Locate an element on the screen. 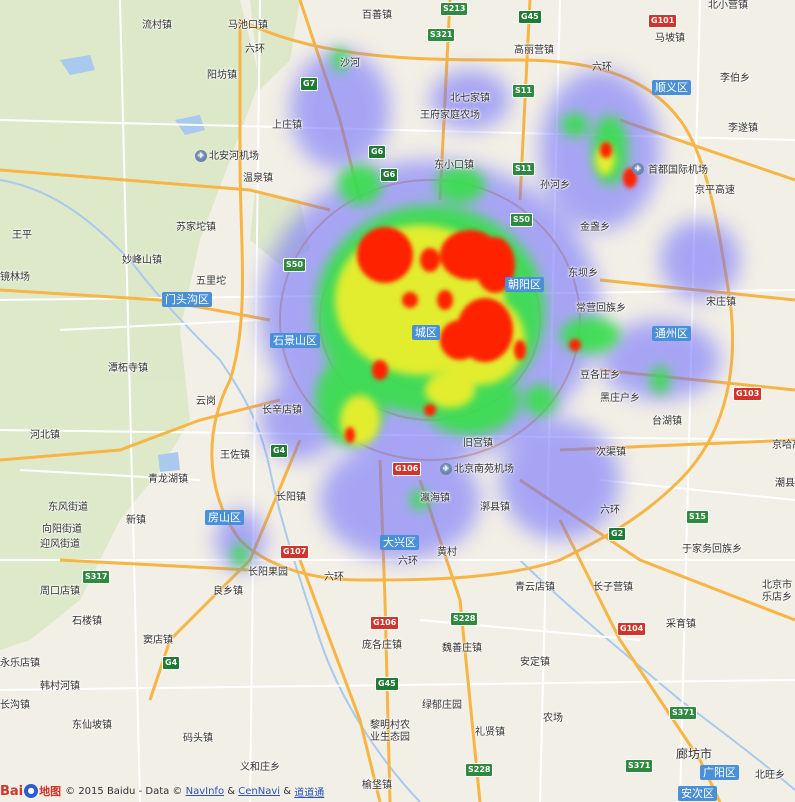 This screenshot has height=802, width=795. place-label: 窦店镇 is located at coordinates (158, 640).